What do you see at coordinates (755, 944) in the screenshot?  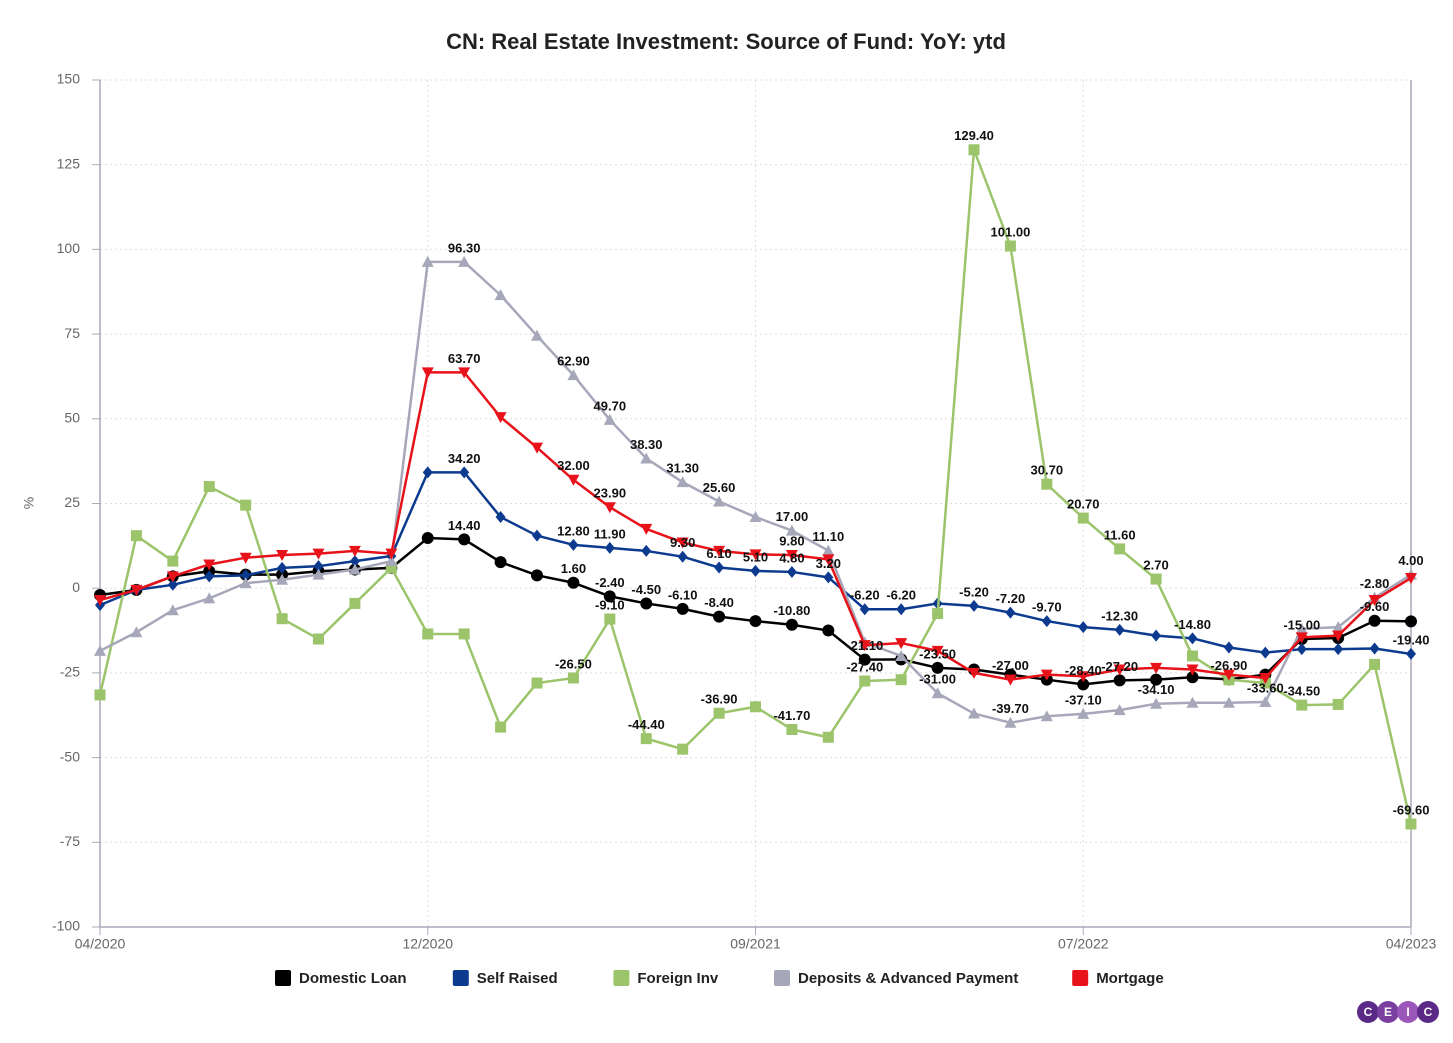 I see `x-tick-label: 09/2021` at bounding box center [755, 944].